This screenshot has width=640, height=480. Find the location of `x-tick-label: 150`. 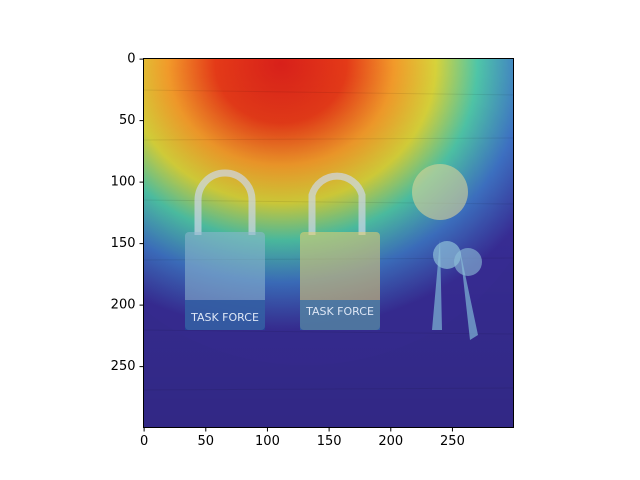

x-tick-label: 150 is located at coordinates (329, 441).